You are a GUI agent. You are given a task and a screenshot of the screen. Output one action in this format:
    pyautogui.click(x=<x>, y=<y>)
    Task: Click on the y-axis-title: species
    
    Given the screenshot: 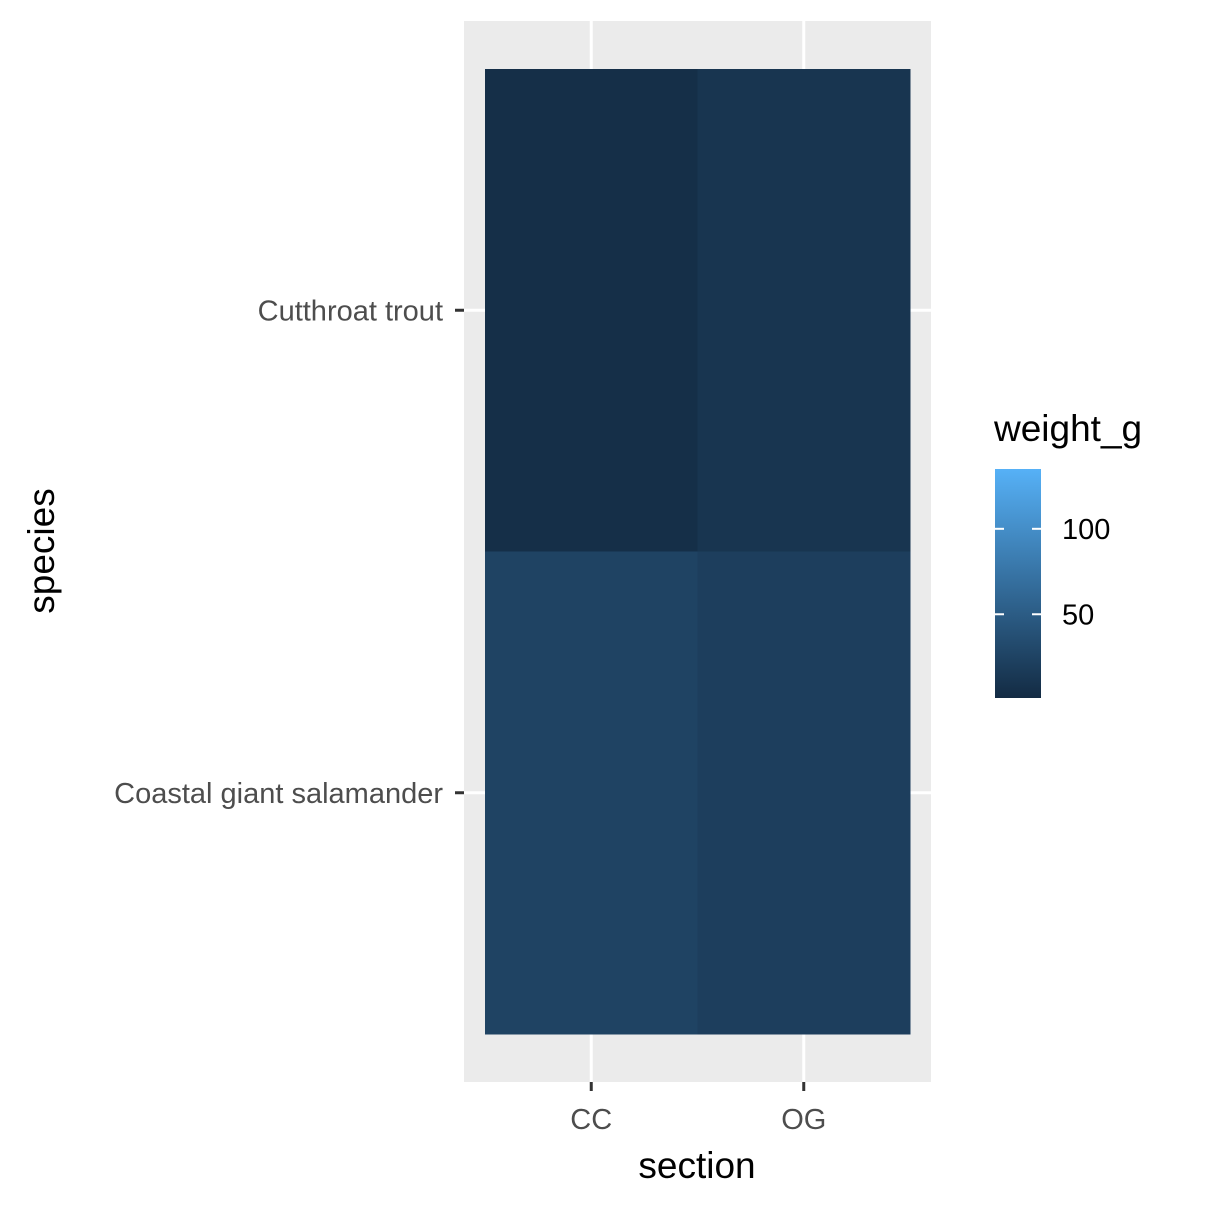 What is the action you would take?
    pyautogui.click(x=41, y=550)
    